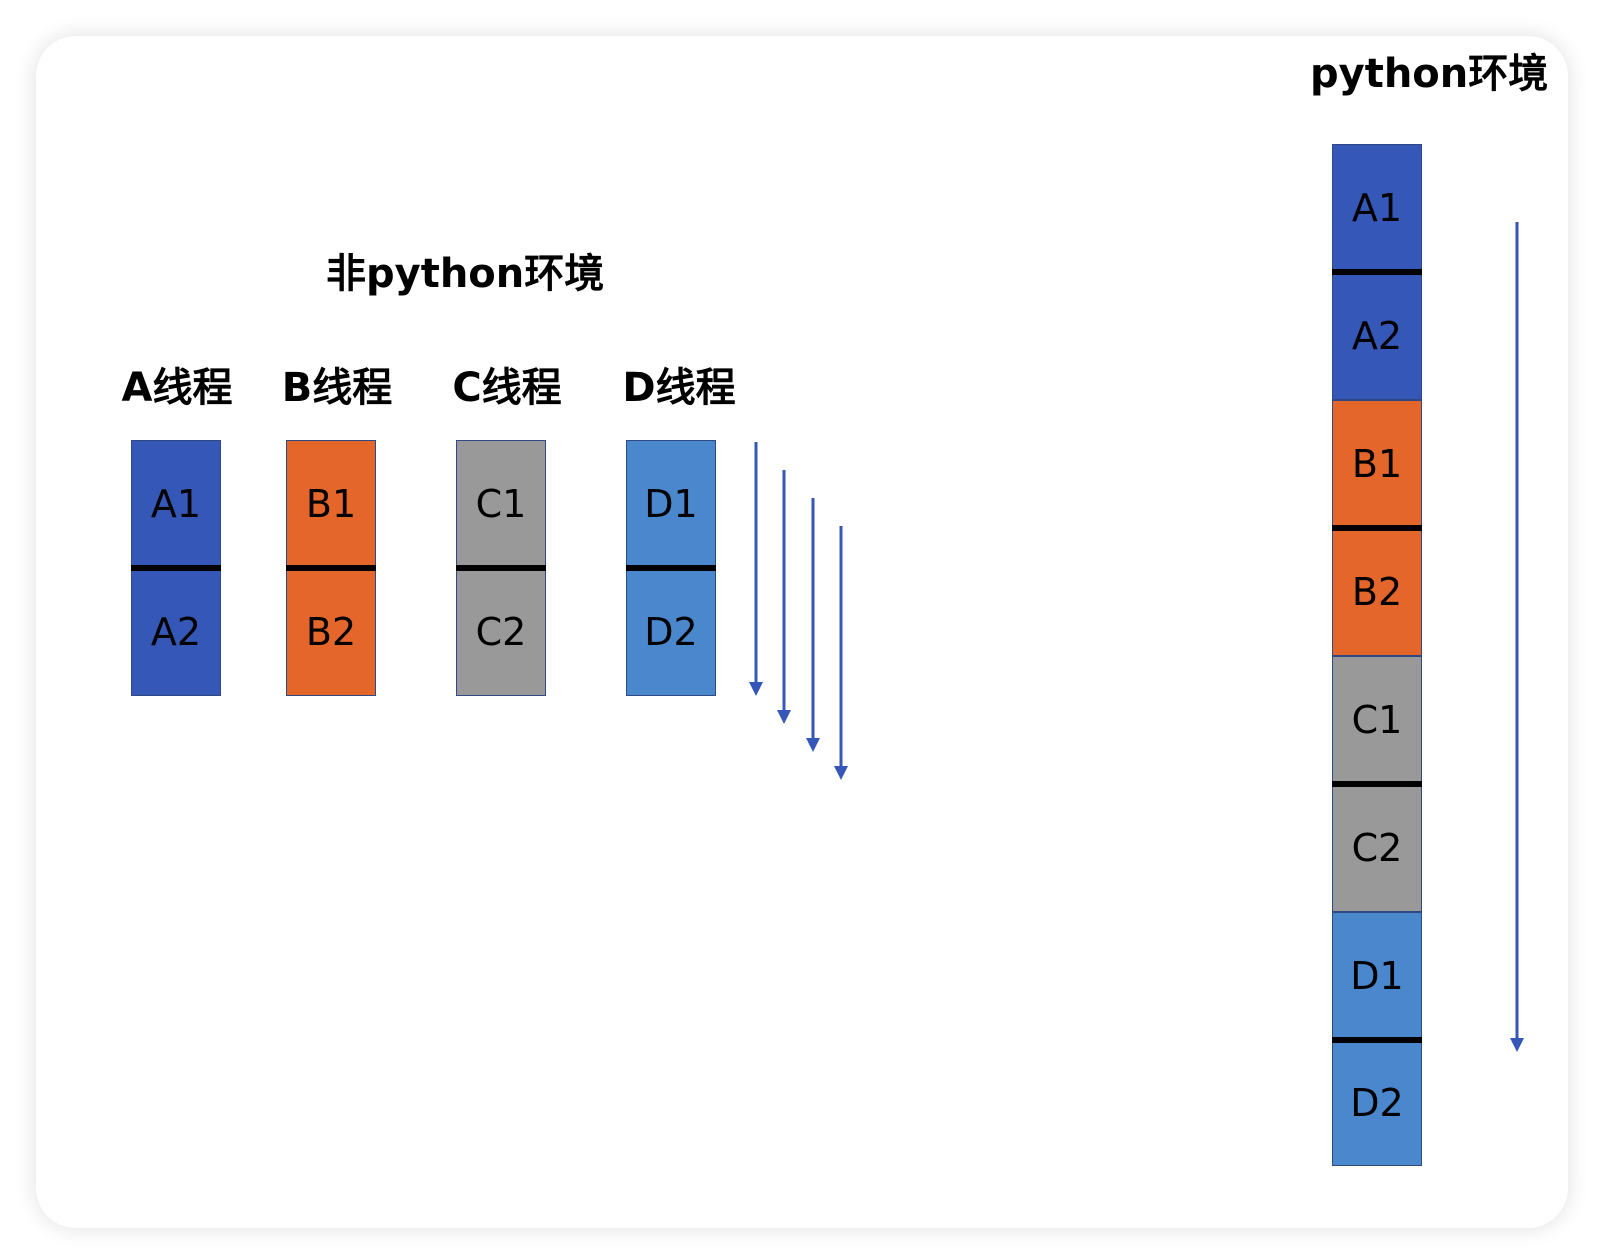 The image size is (1602, 1256). What do you see at coordinates (671, 504) in the screenshot?
I see `block-d1: D1` at bounding box center [671, 504].